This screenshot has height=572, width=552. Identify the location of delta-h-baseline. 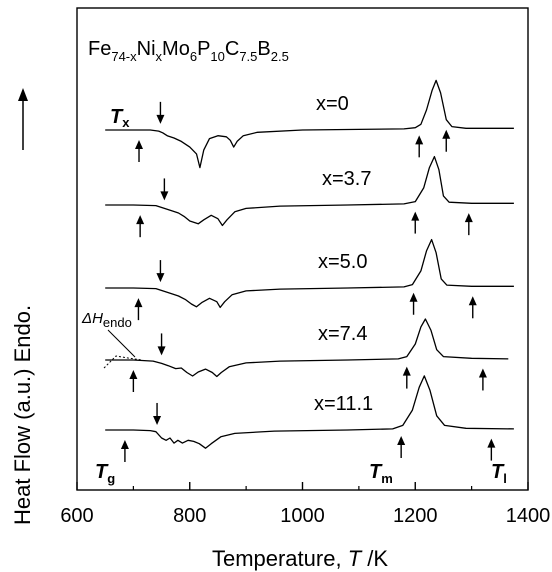
(123, 362).